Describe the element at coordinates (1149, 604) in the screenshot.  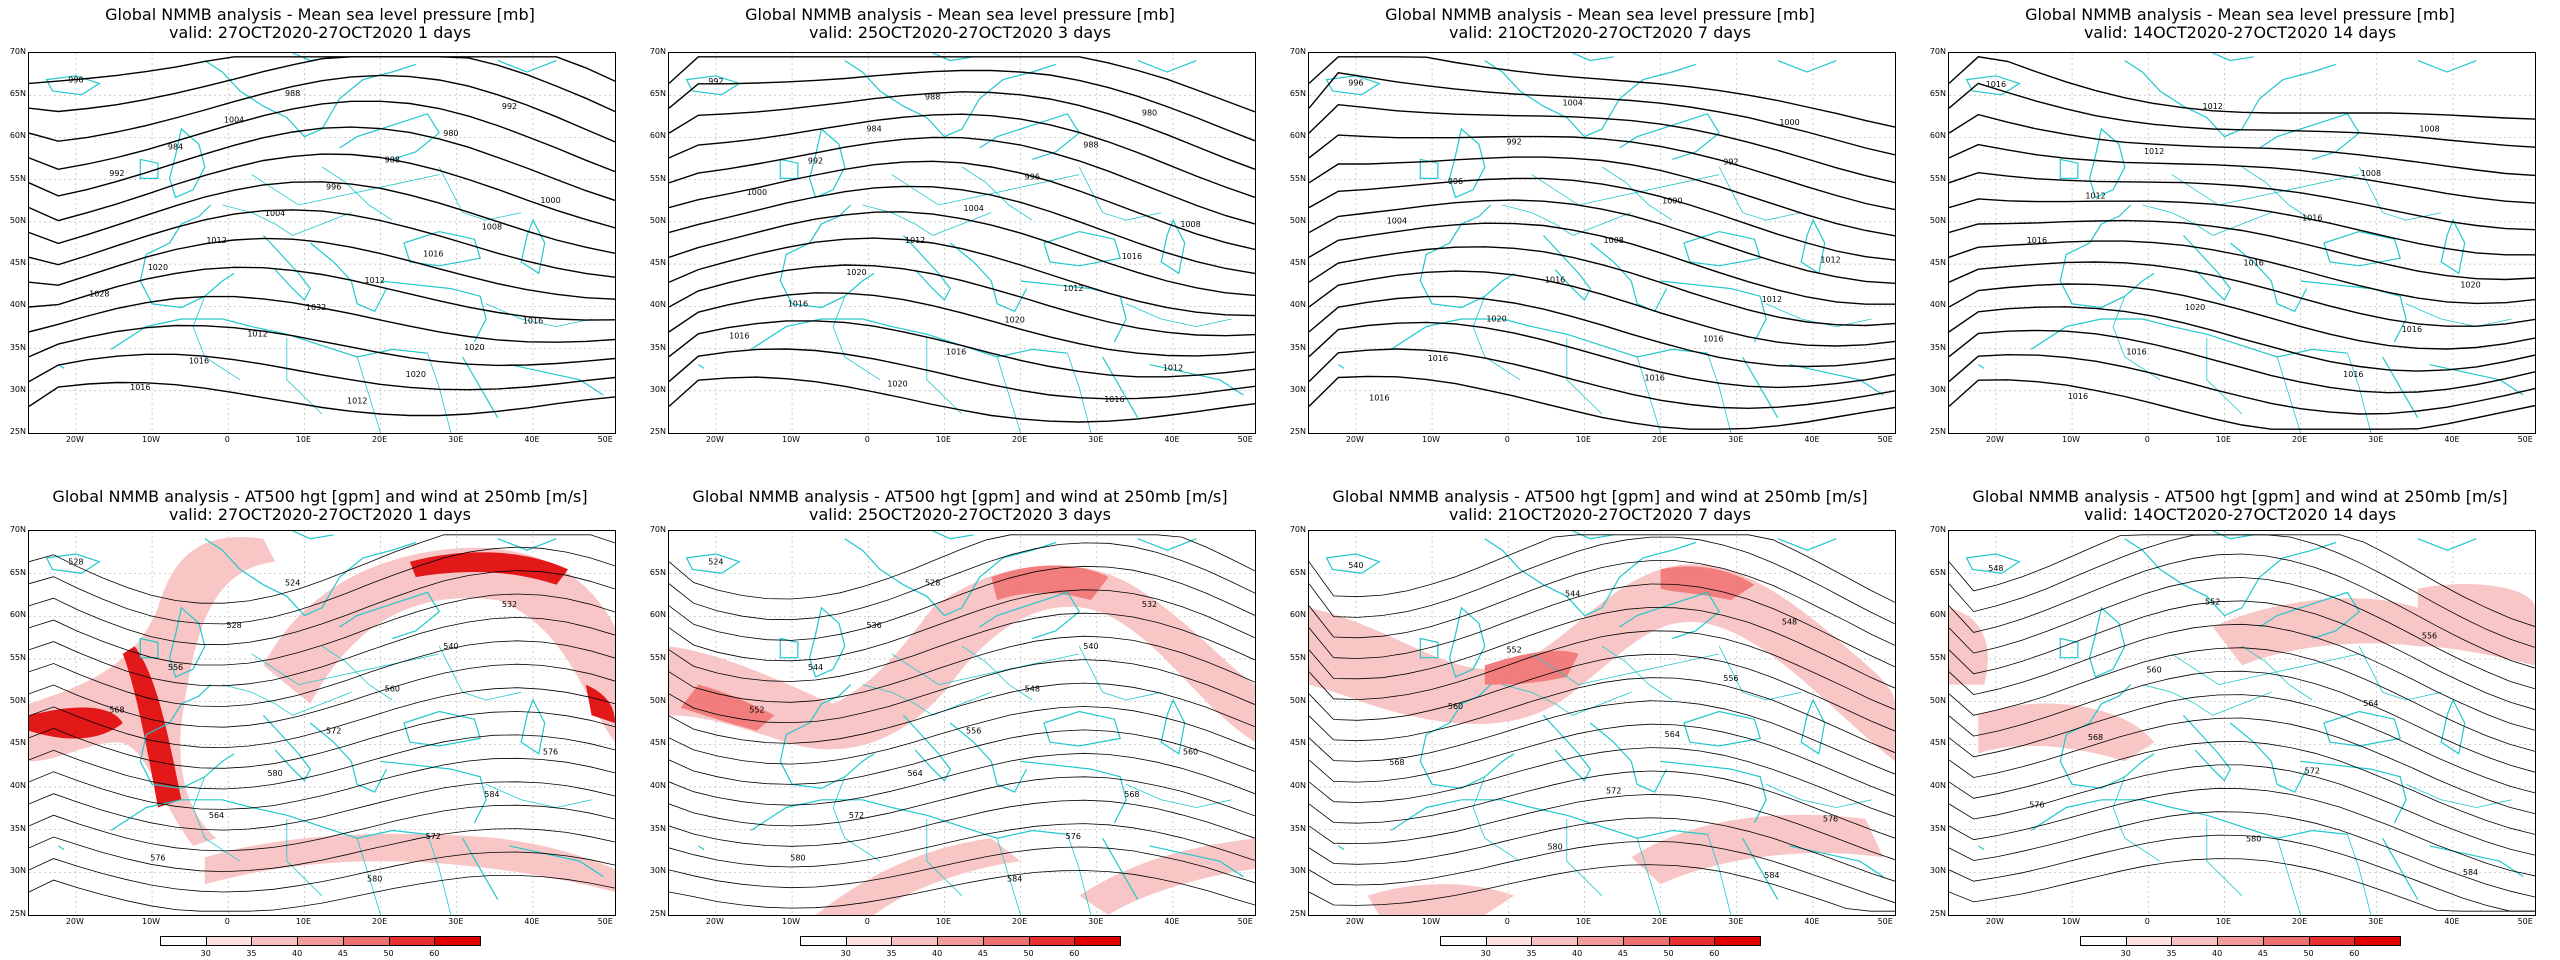
I see `contour-label: 532` at that location.